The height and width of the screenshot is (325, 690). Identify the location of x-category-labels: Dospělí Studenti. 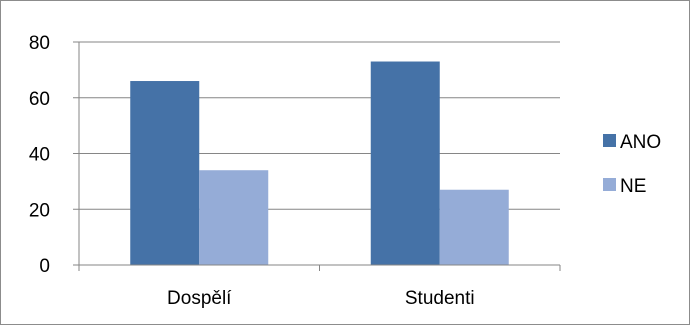
(321, 298).